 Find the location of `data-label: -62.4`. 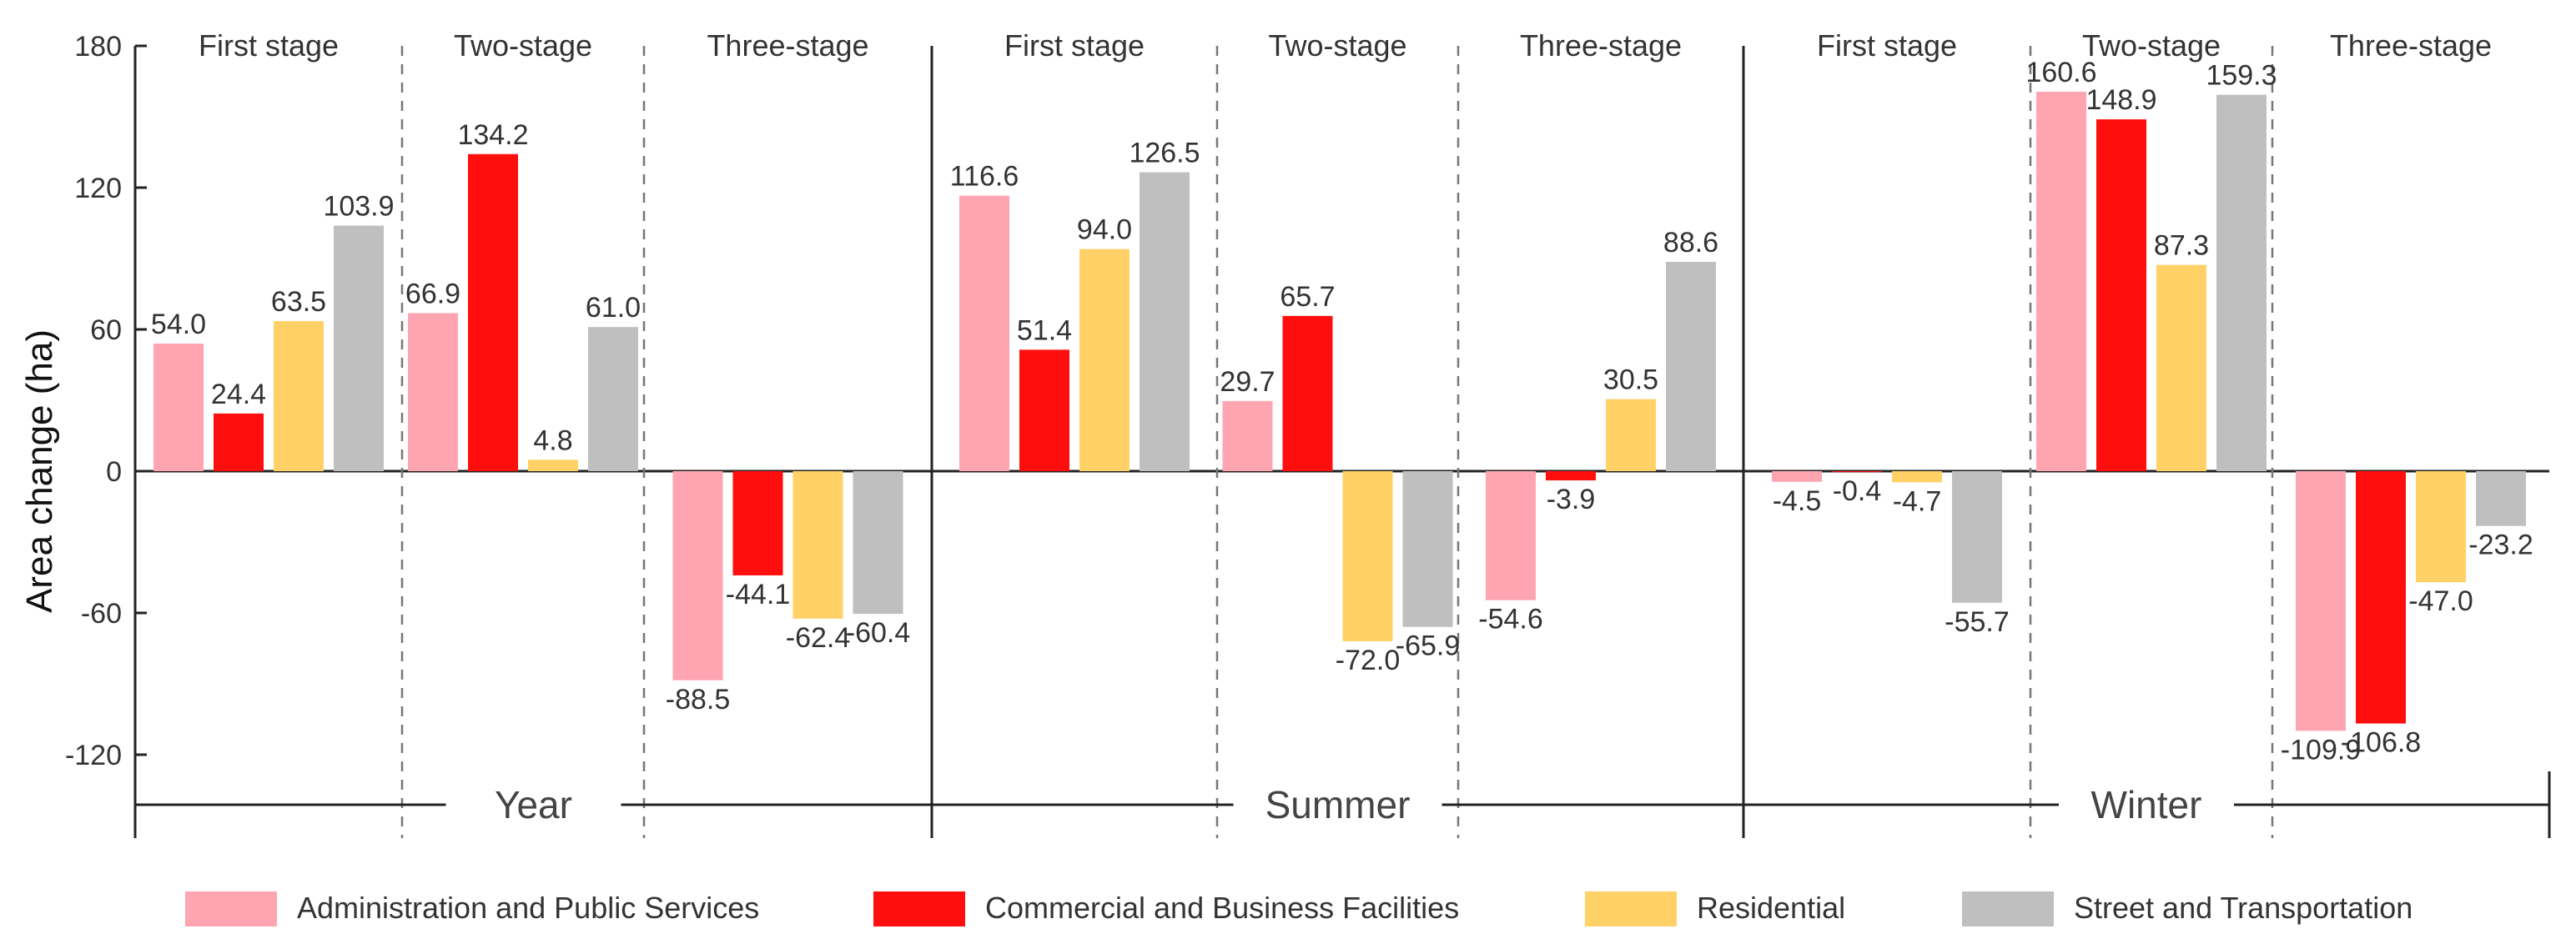

data-label: -62.4 is located at coordinates (818, 638).